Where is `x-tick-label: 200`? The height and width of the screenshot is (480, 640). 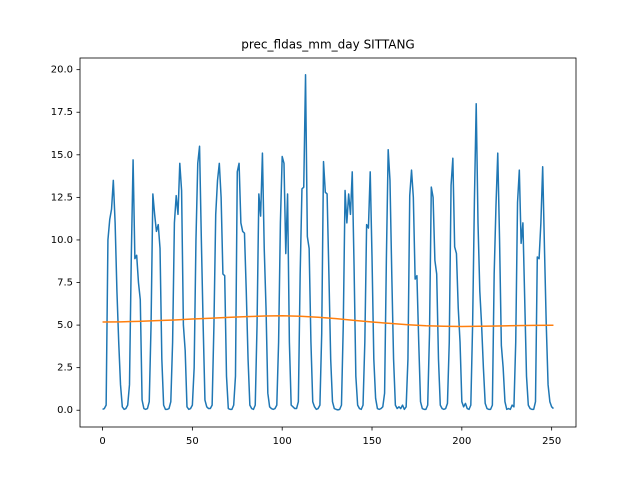
x-tick-label: 200 is located at coordinates (461, 441).